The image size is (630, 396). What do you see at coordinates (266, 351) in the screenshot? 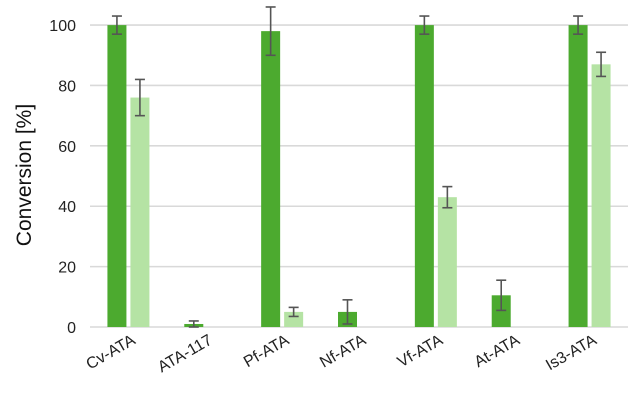
I see `x-category-label: Pf-ATA` at bounding box center [266, 351].